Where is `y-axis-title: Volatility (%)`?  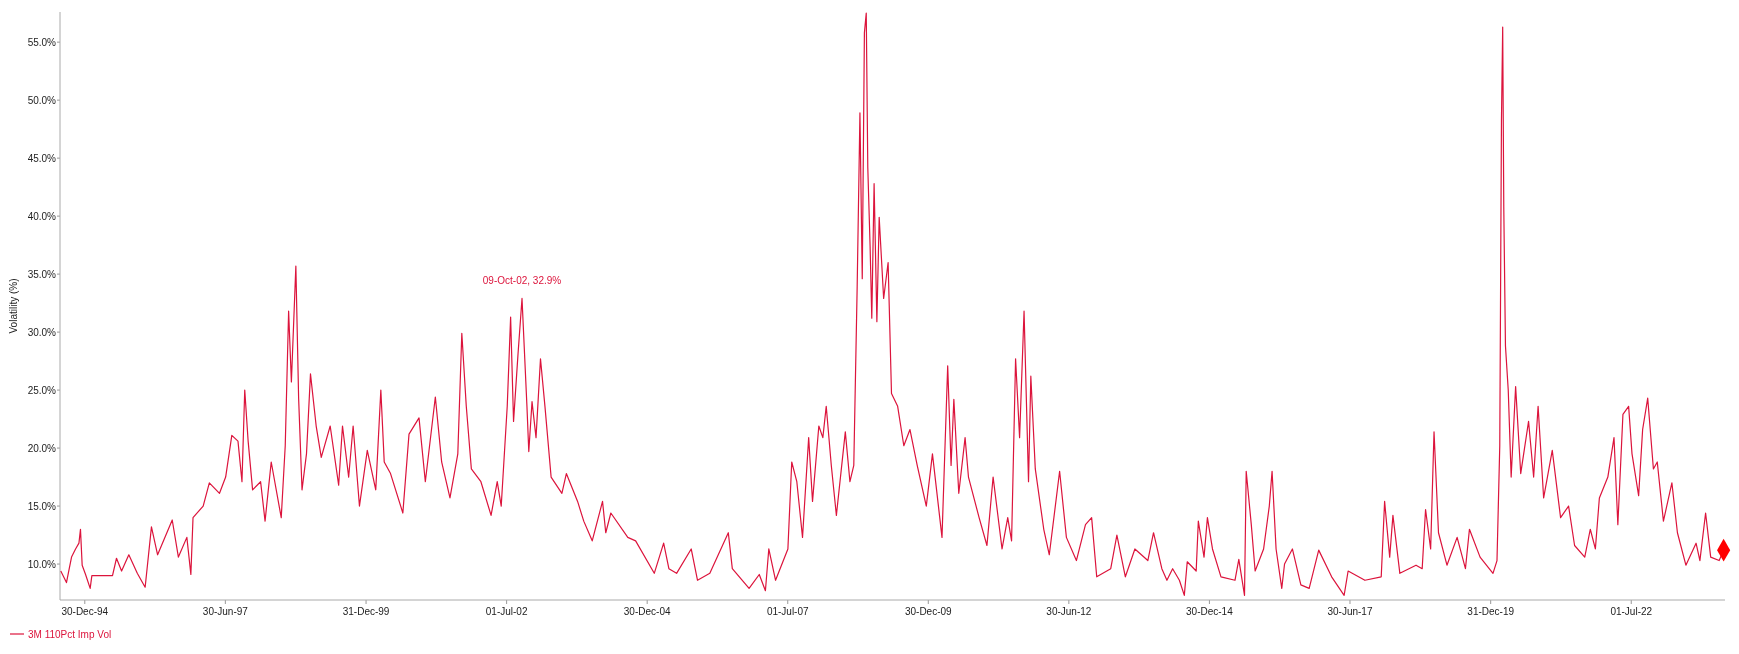
y-axis-title: Volatility (%) is located at coordinates (13, 306).